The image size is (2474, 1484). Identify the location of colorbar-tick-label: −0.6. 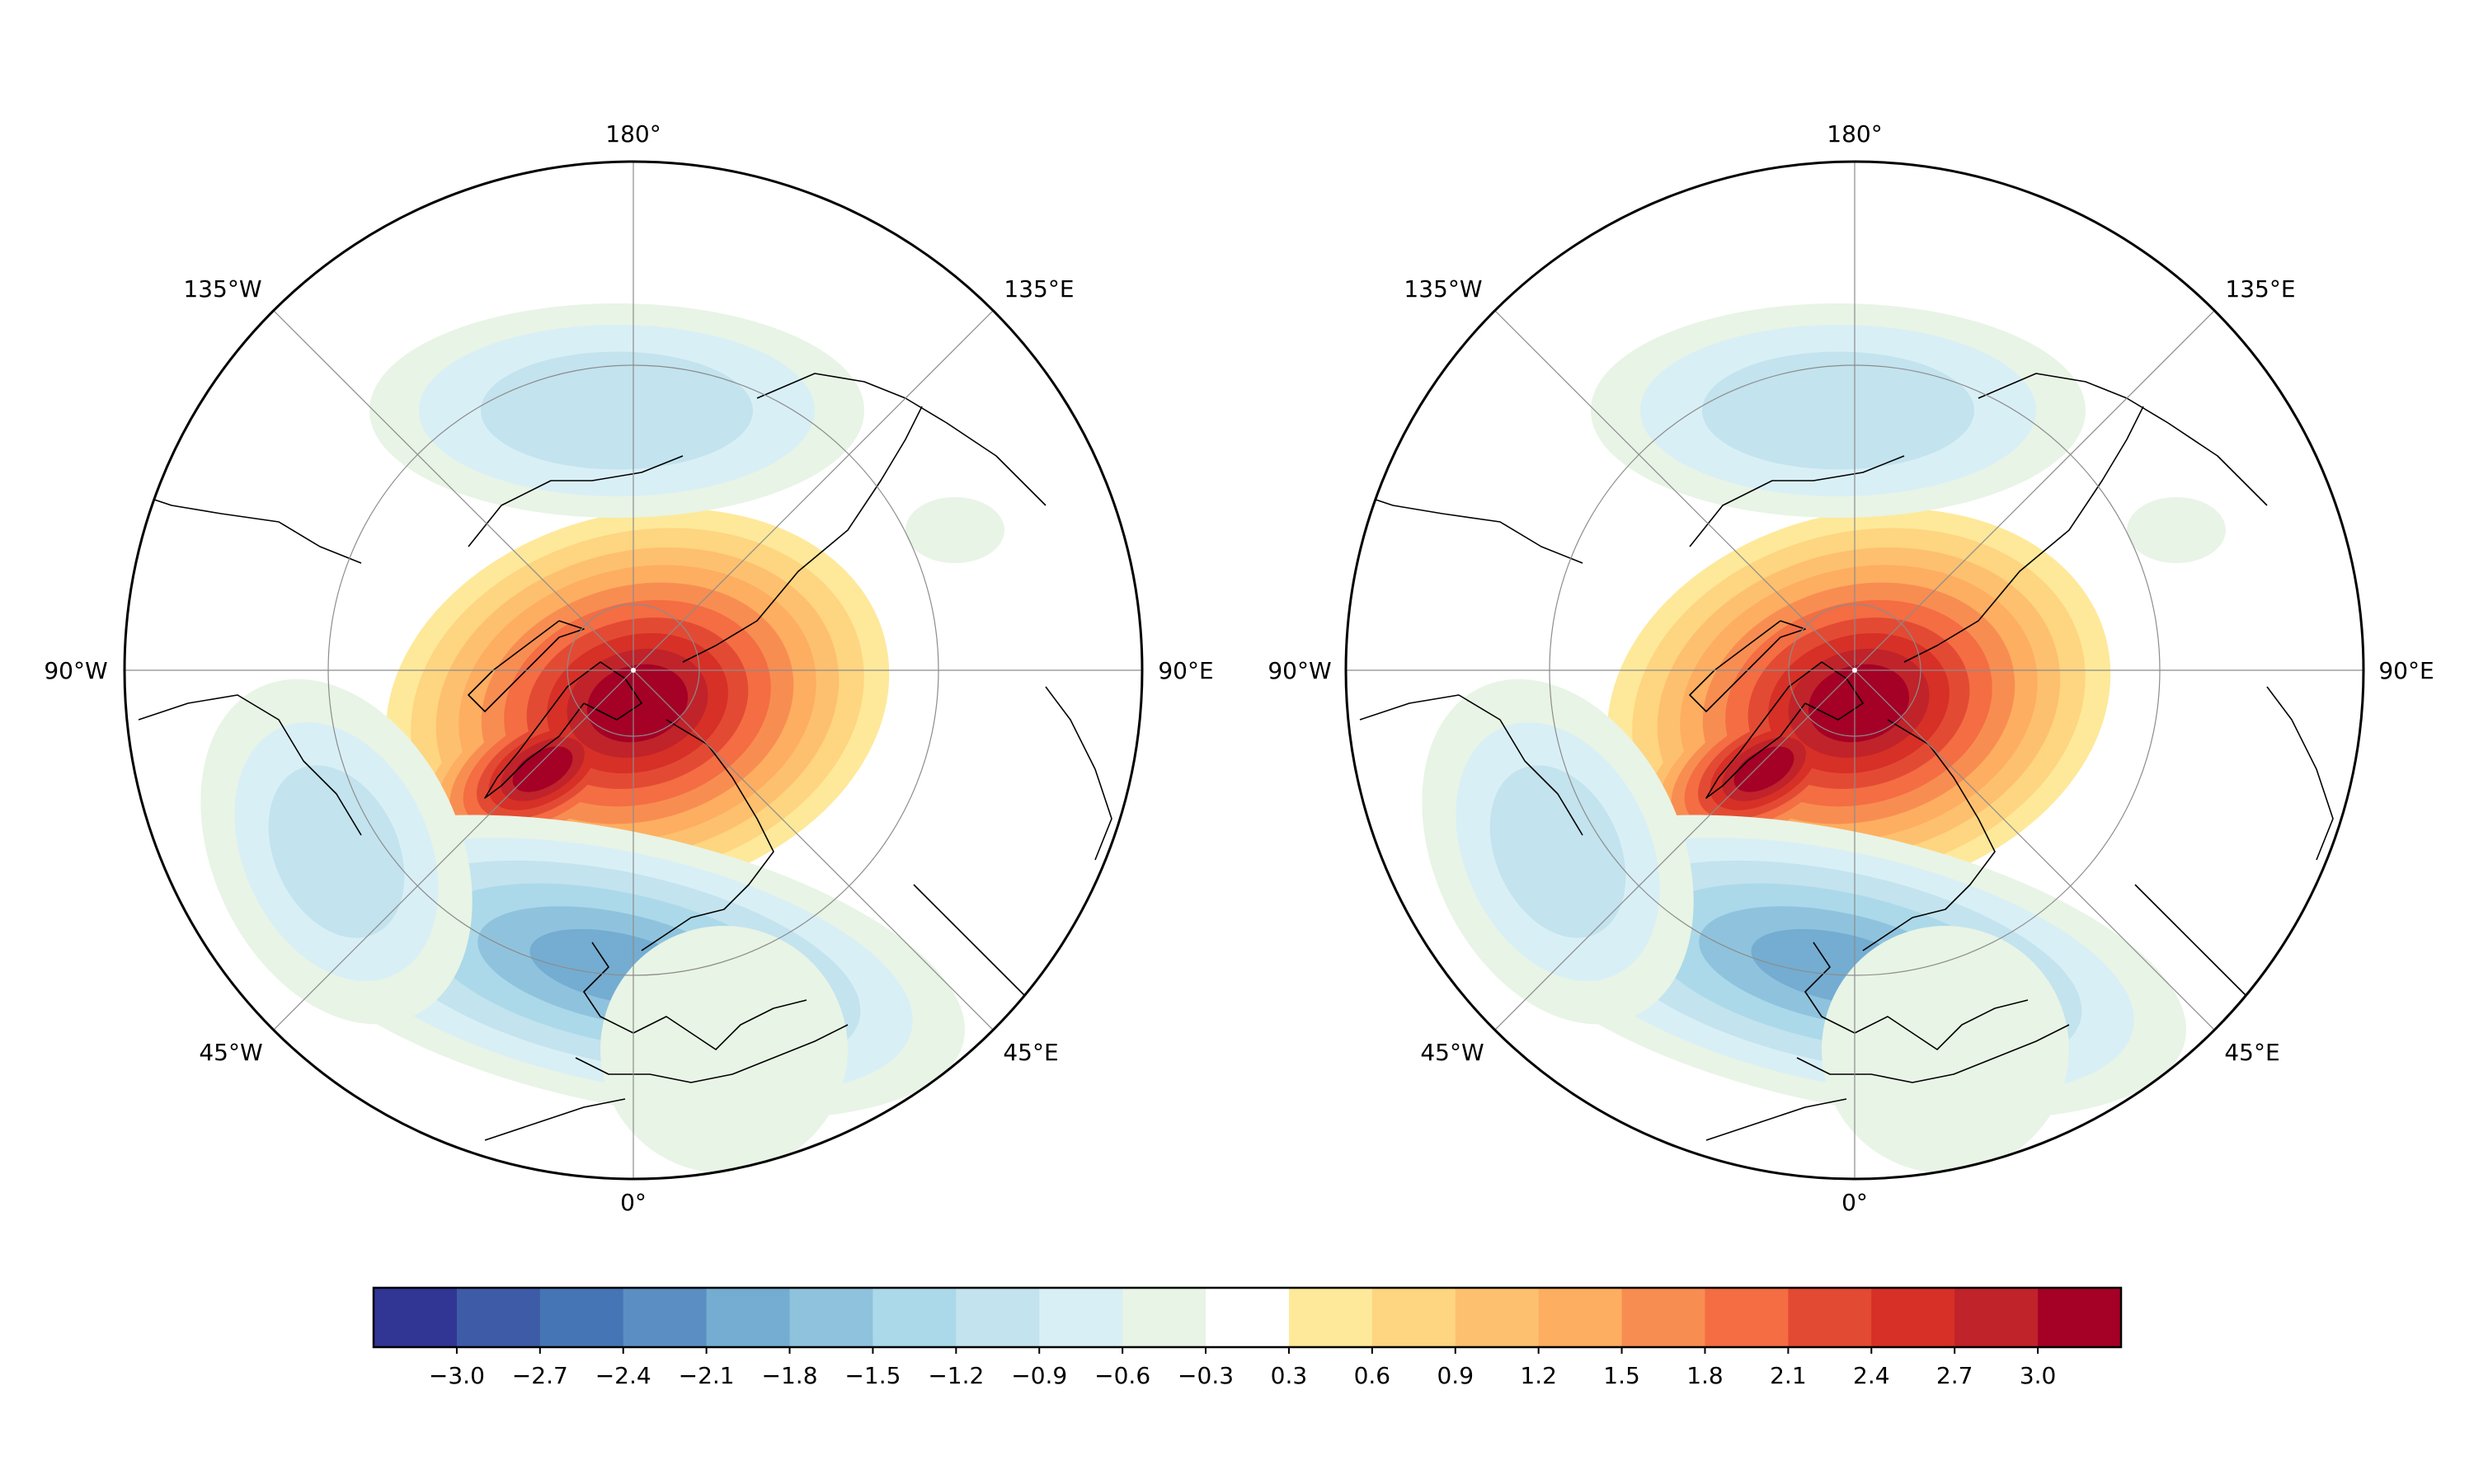
(1122, 1375).